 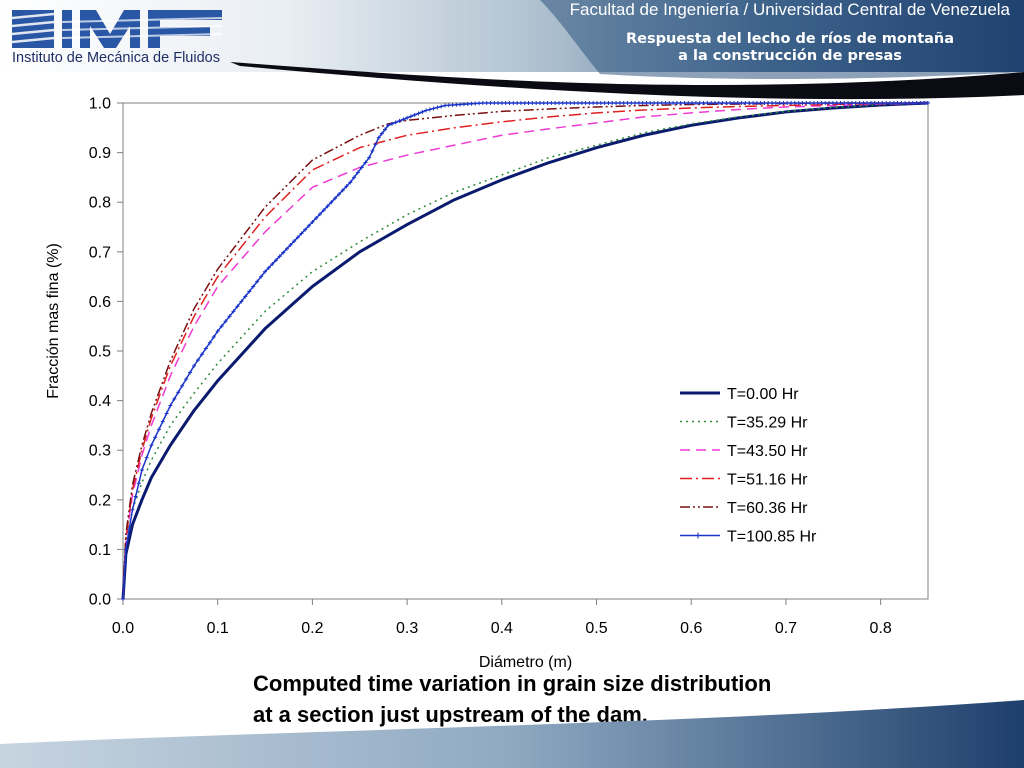 I want to click on legend-label: T=100.85 Hr, so click(x=772, y=537).